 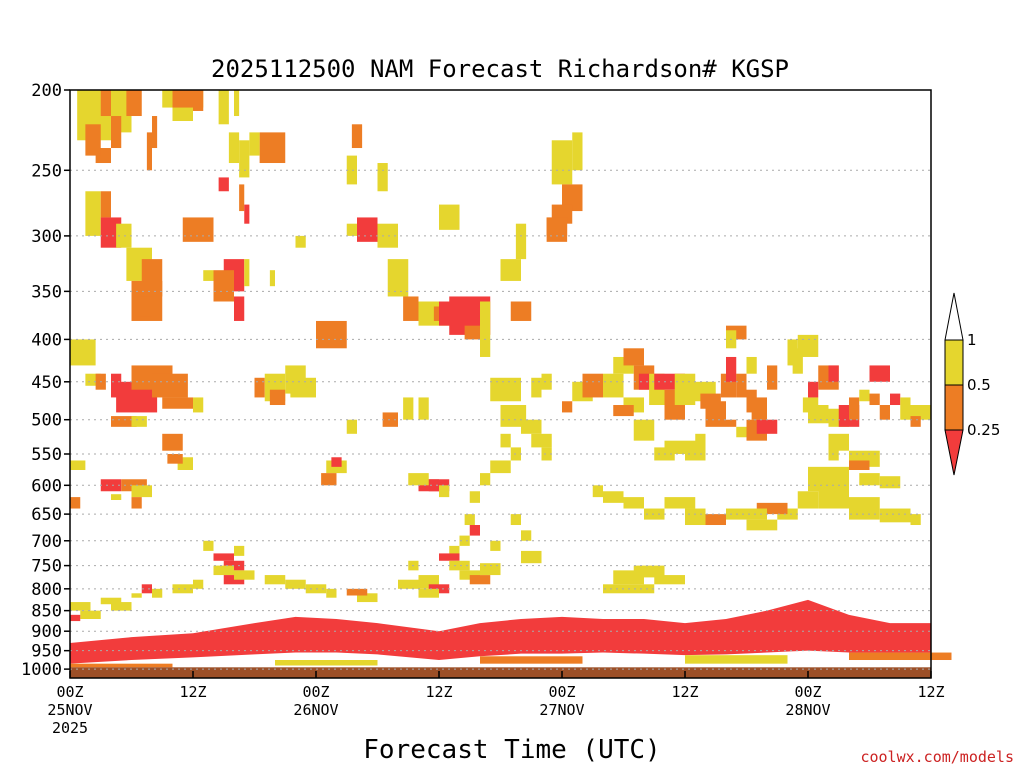 What do you see at coordinates (500, 631) in the screenshot?
I see `surface-turbulence-band` at bounding box center [500, 631].